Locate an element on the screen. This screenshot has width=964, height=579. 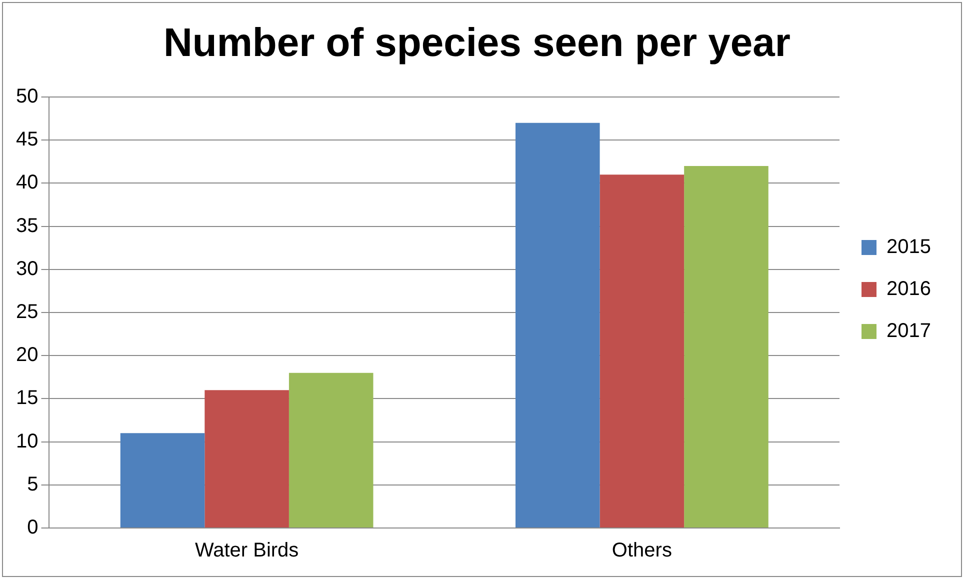
y-tick-label: 25 is located at coordinates (27, 312).